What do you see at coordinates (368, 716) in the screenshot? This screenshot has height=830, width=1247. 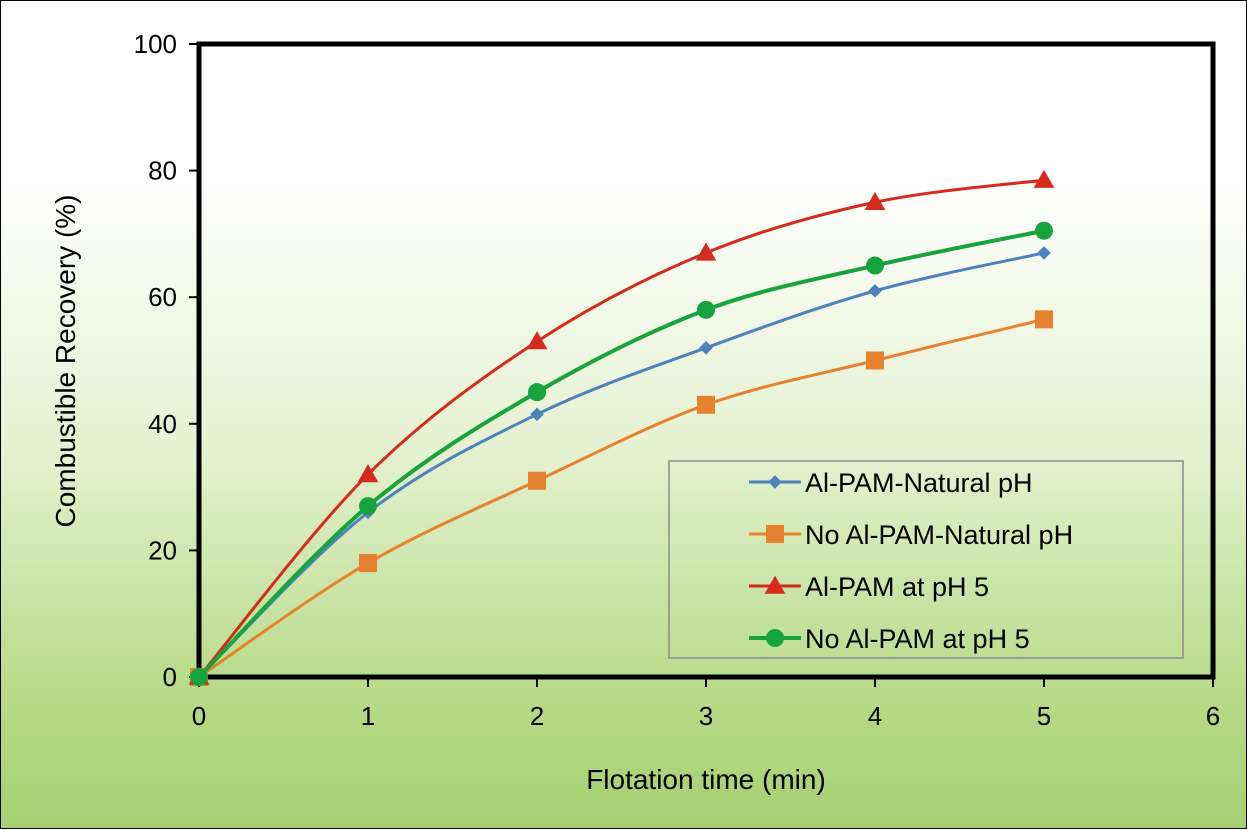 I see `x-tick-label: 1` at bounding box center [368, 716].